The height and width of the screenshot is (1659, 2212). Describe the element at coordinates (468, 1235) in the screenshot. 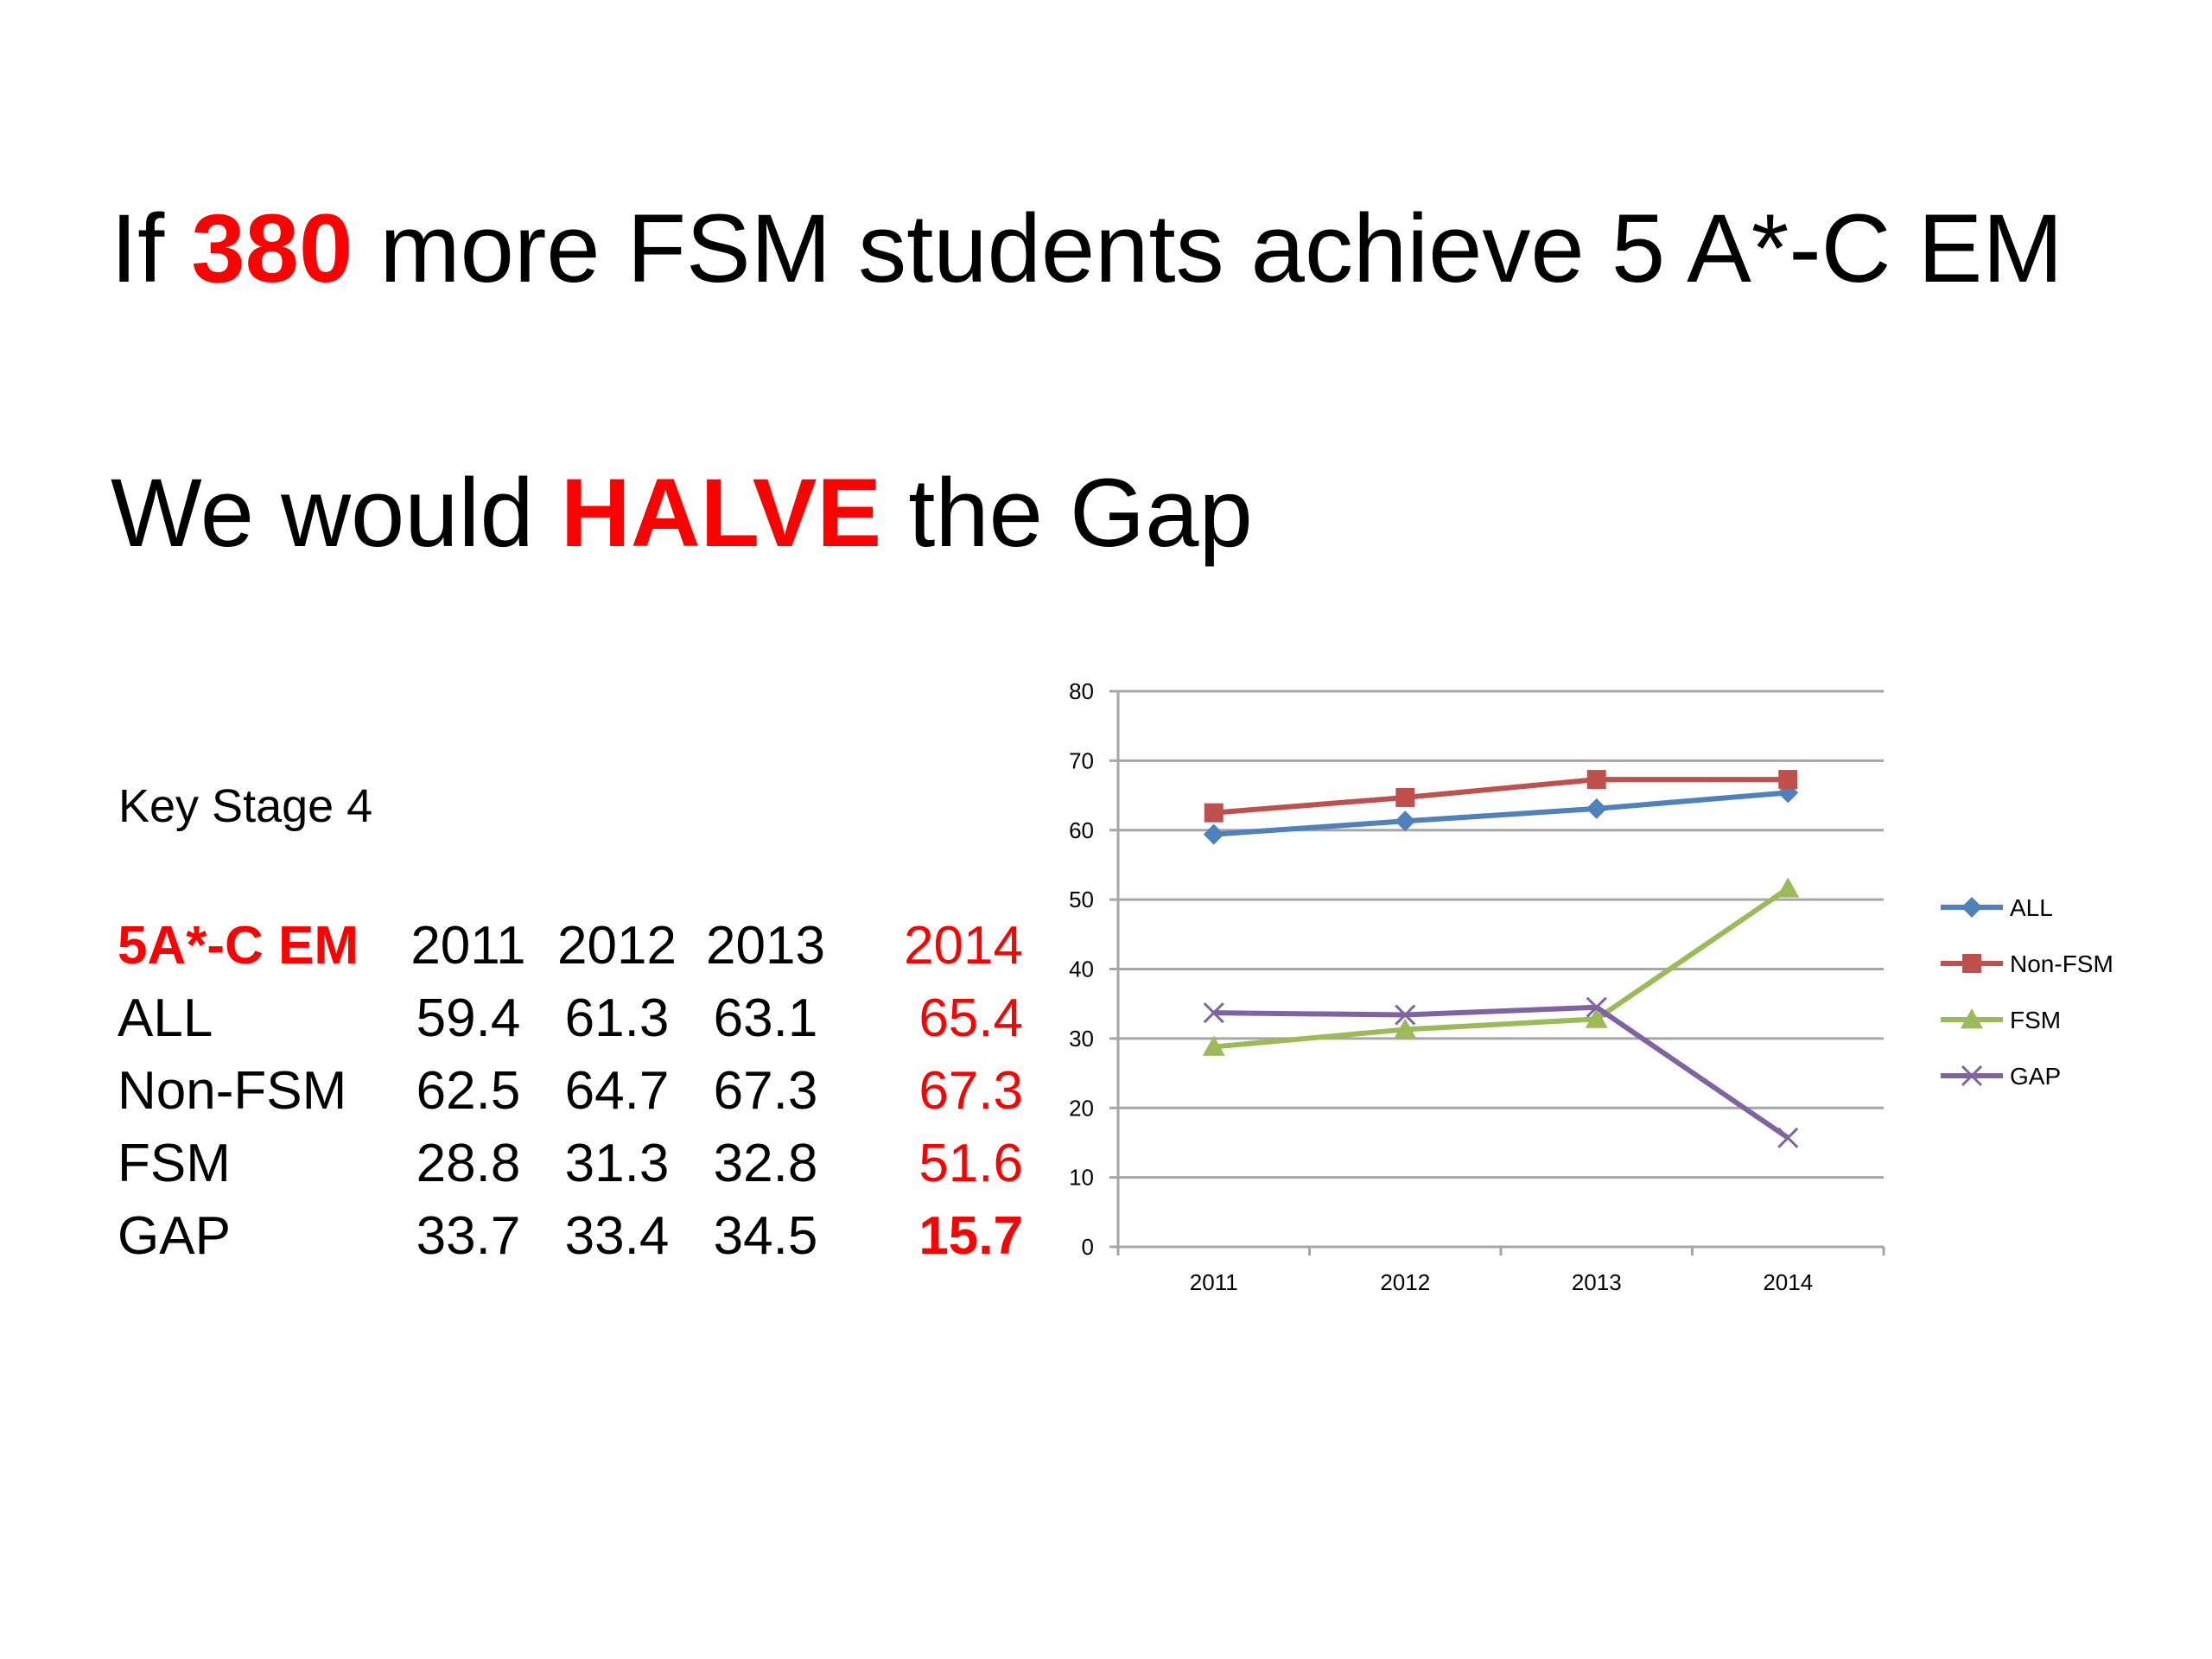

I see `table-cell: 33.7` at that location.